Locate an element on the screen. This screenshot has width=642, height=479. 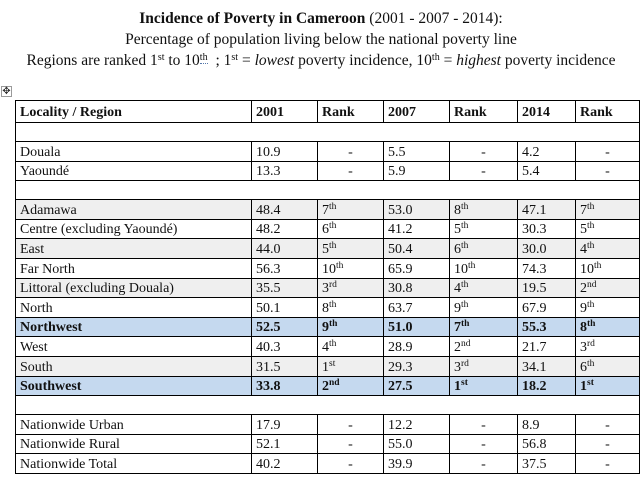
title-years: (2001 - 2007 - 2014): is located at coordinates (436, 18).